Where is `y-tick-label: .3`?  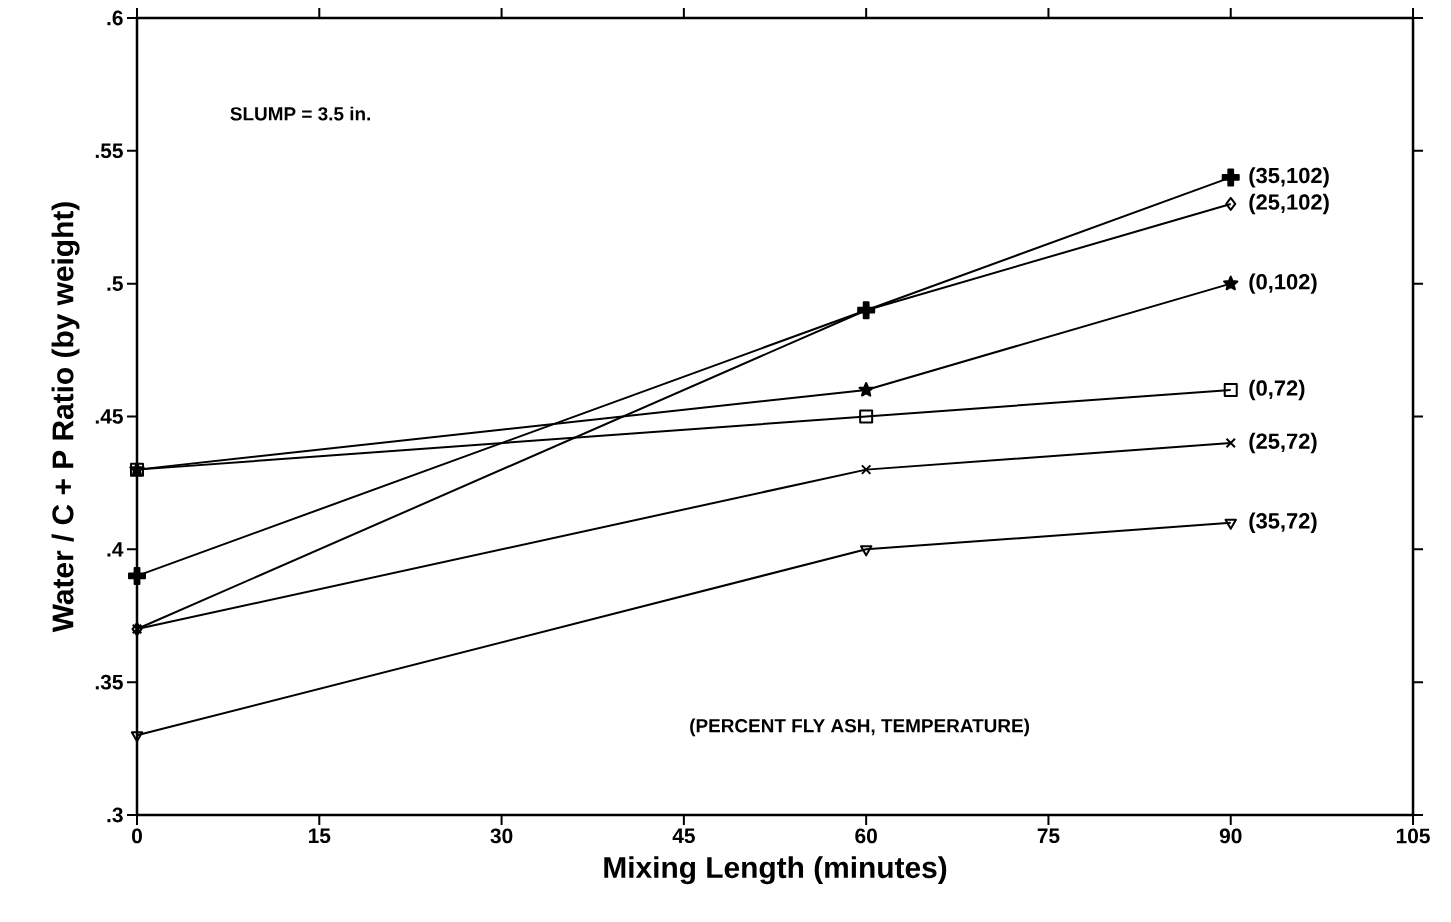 y-tick-label: .3 is located at coordinates (115, 815).